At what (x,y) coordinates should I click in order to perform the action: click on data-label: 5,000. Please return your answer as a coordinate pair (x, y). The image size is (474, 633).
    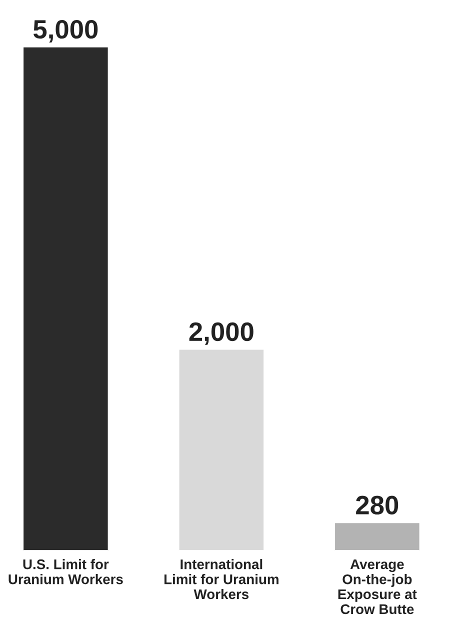
    Looking at the image, I should click on (65, 31).